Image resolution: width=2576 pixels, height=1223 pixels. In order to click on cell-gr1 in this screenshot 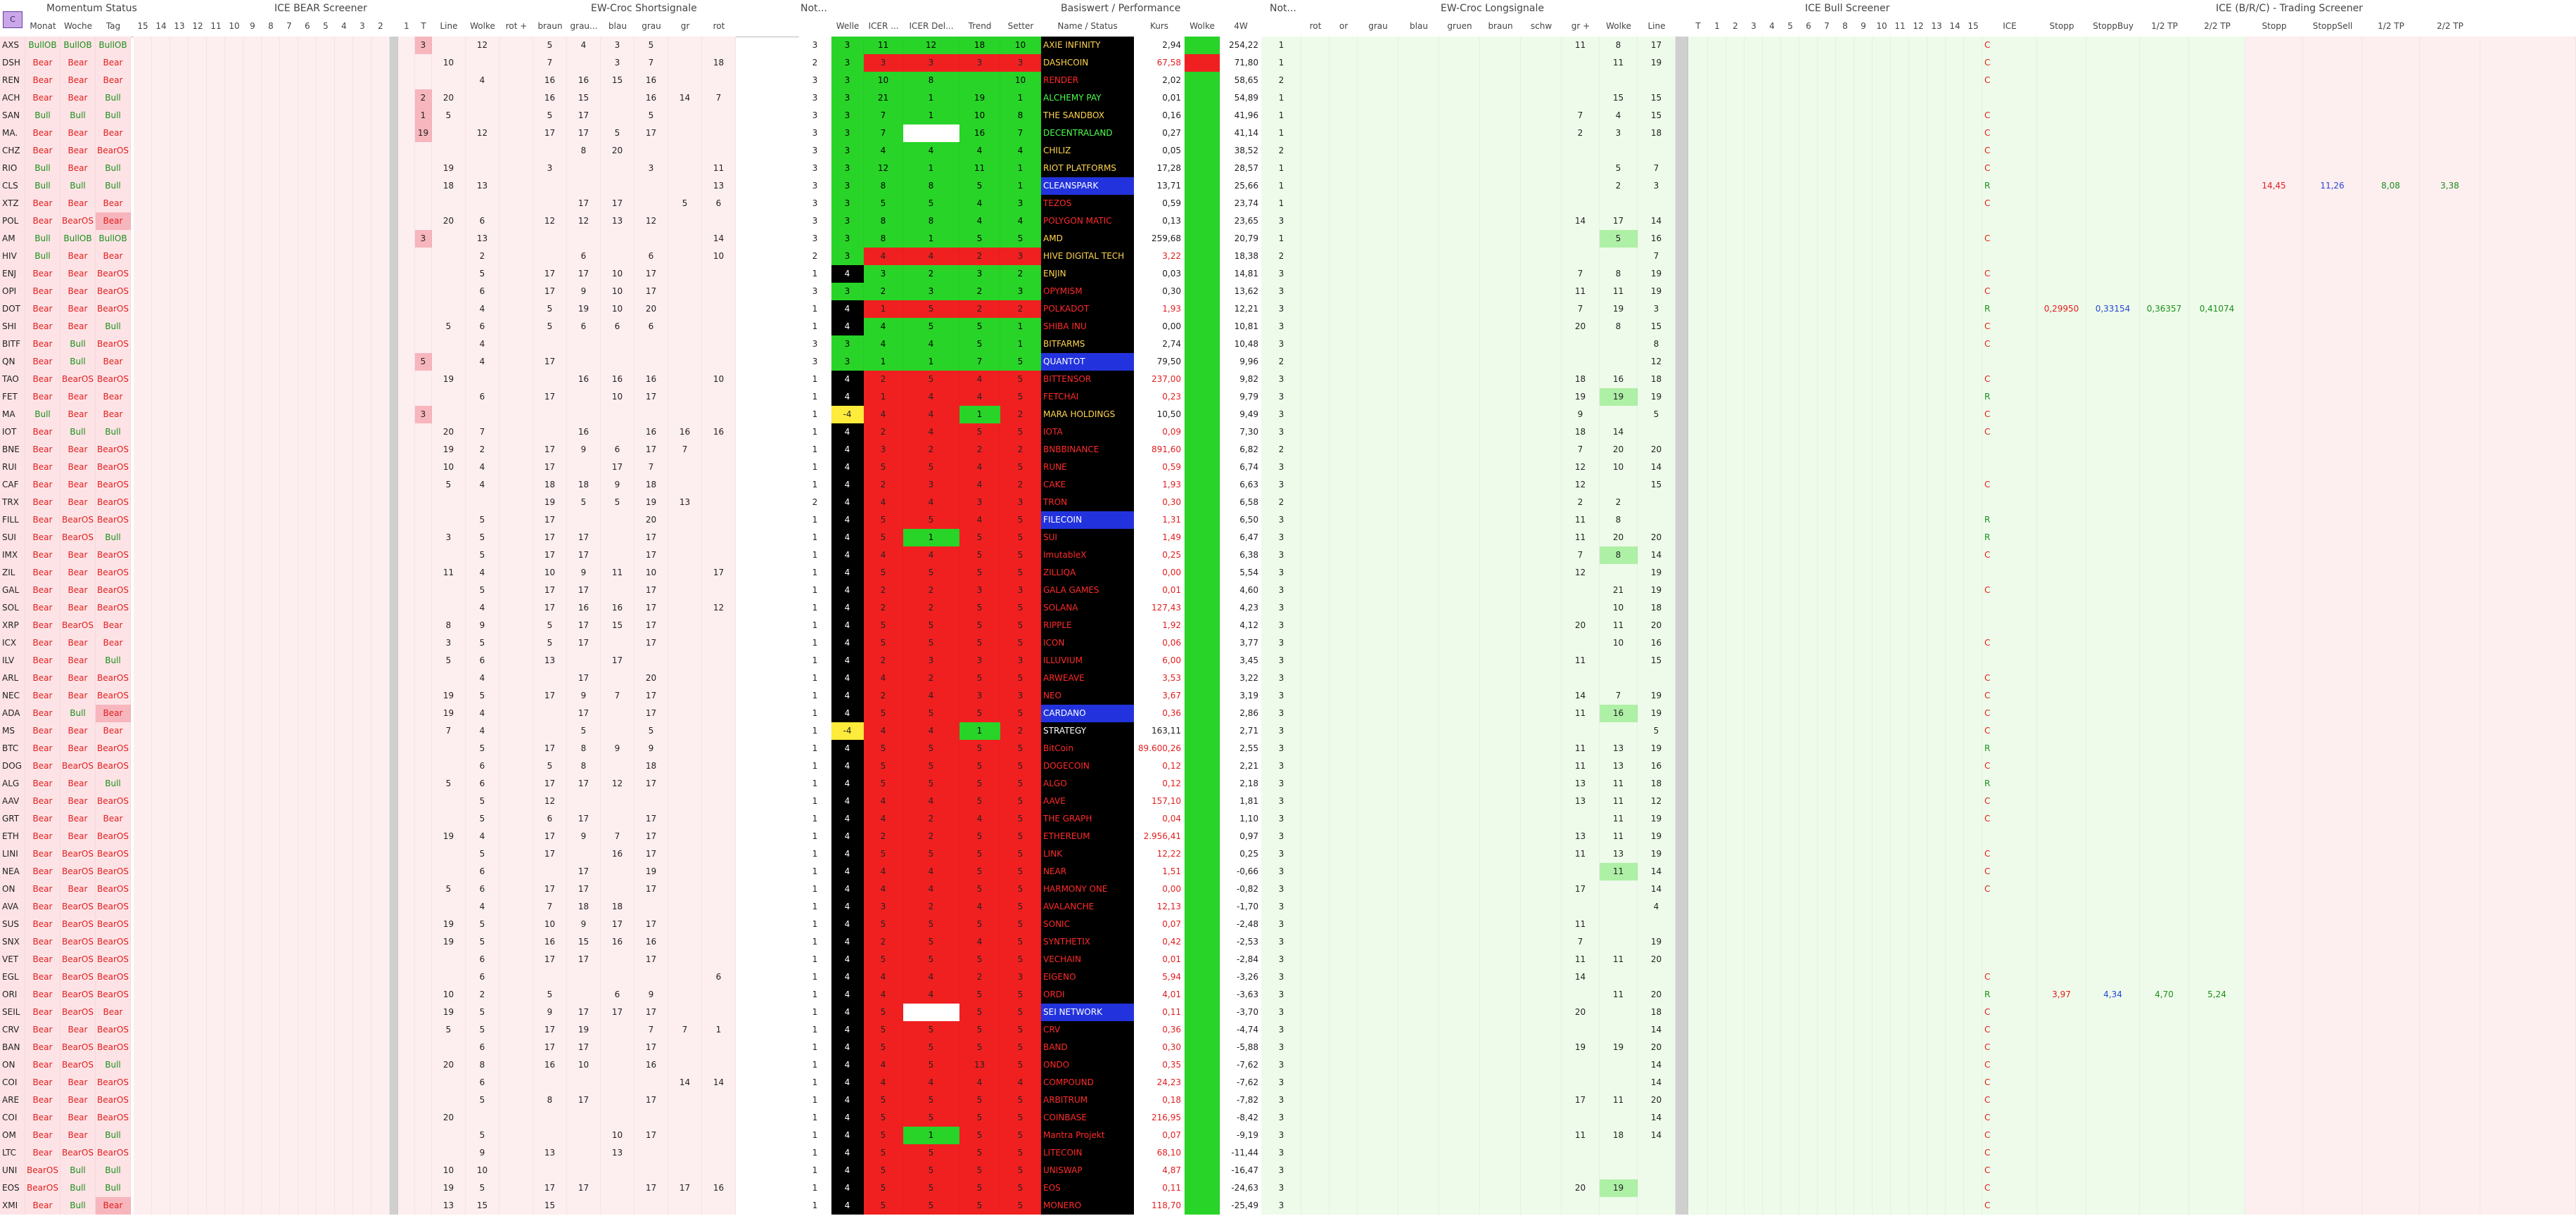, I will do `click(584, 239)`.